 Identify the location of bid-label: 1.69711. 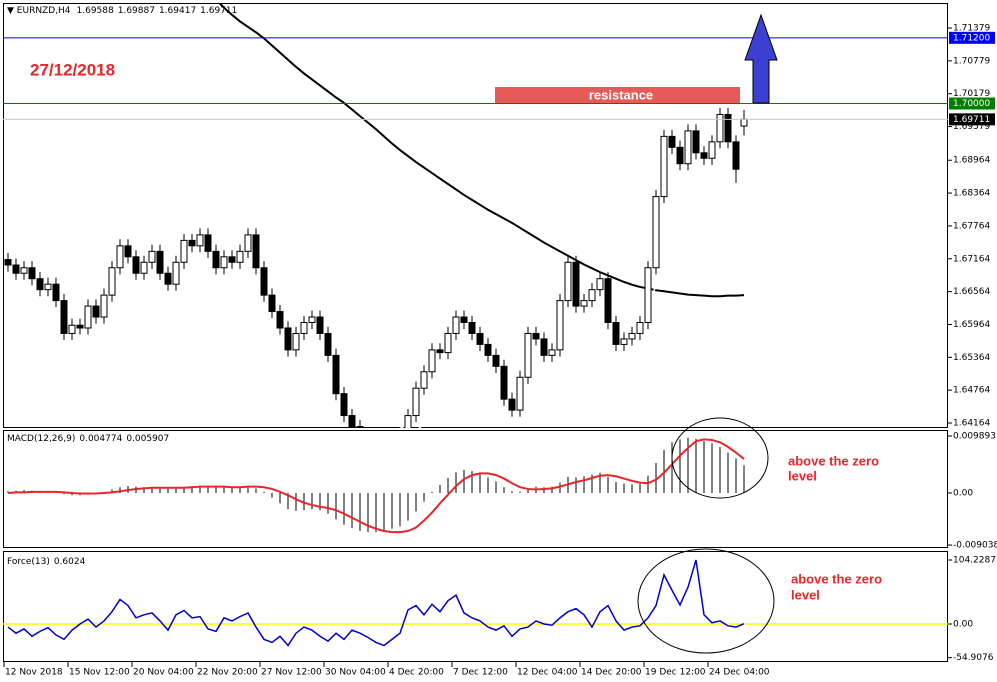
(971, 120).